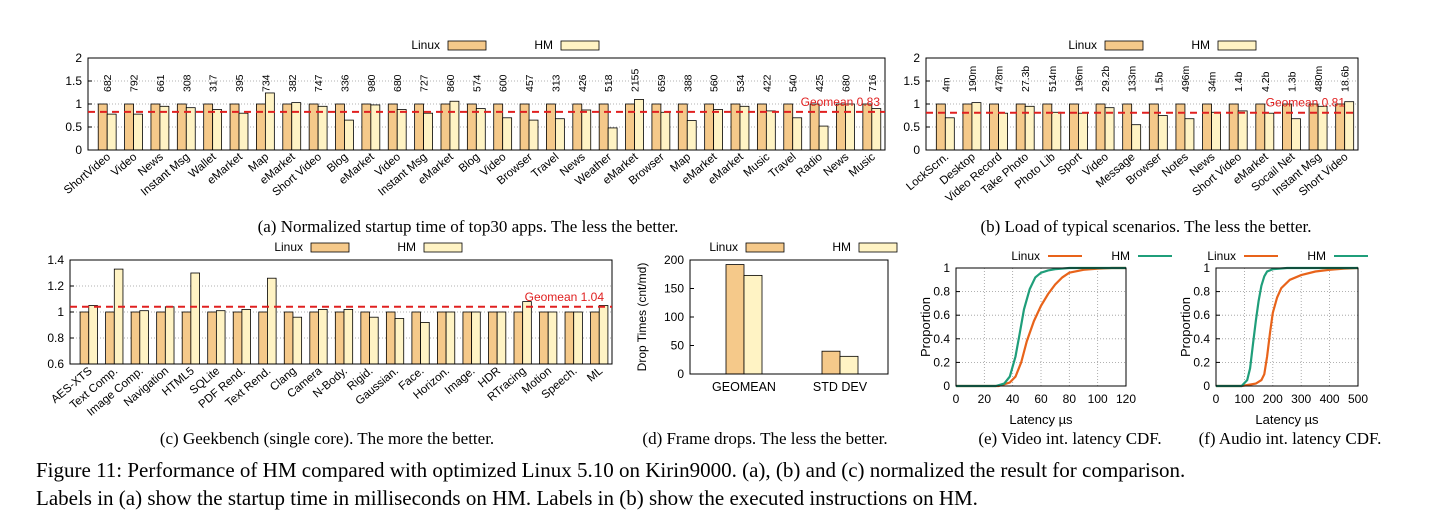 The height and width of the screenshot is (529, 1435). I want to click on y-tick-label-f-3: 0.6, so click(1201, 315).